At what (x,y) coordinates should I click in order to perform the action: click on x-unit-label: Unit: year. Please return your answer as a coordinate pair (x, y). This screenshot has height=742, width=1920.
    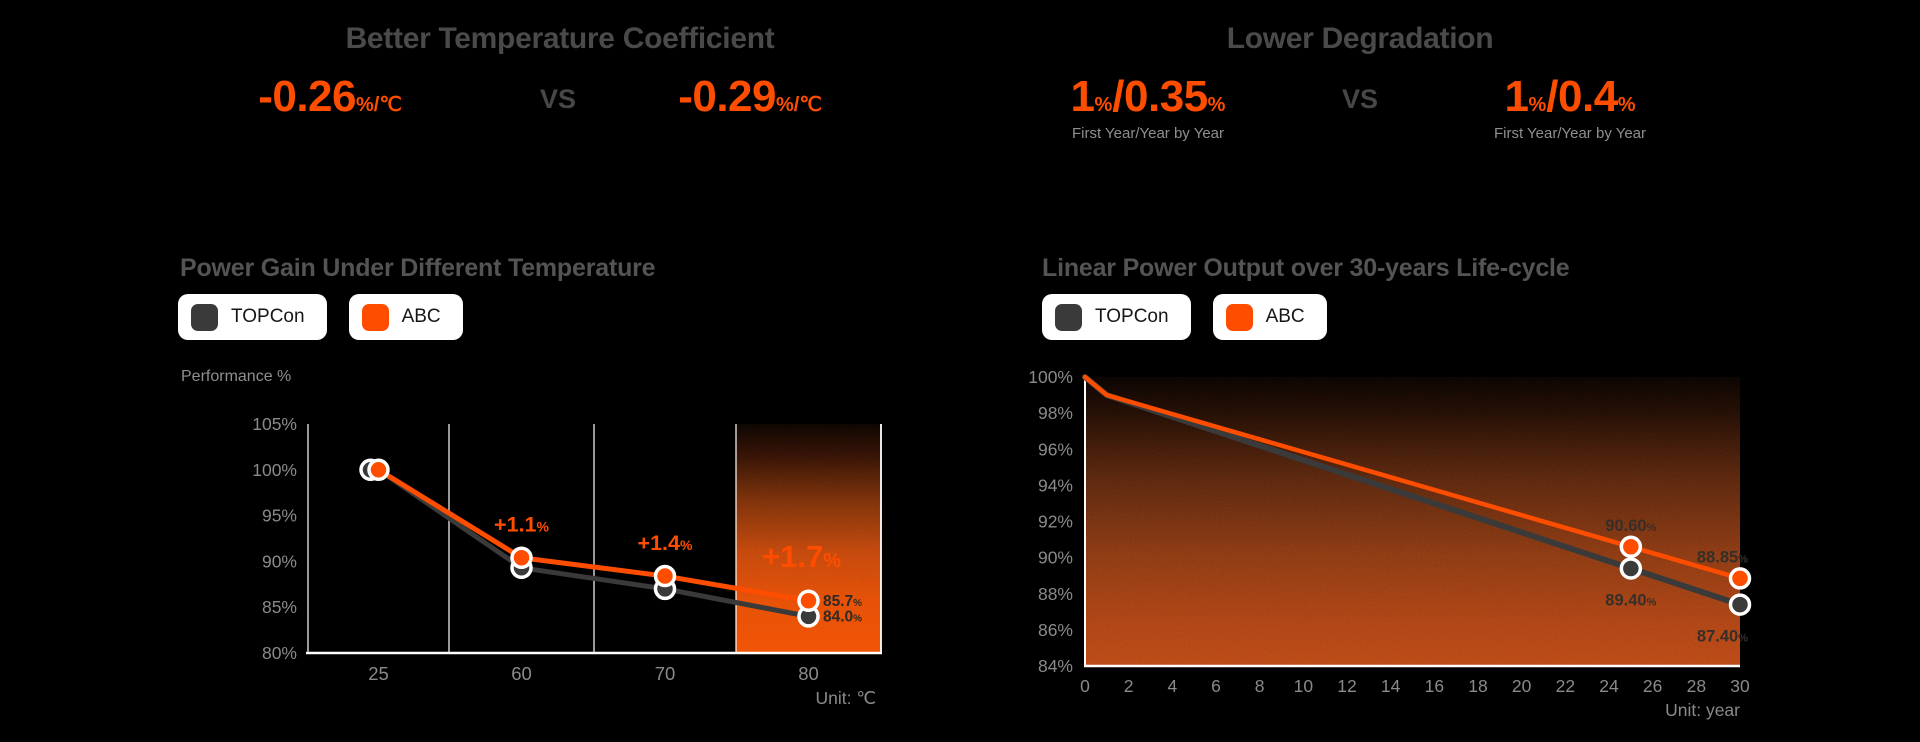
    Looking at the image, I should click on (1702, 710).